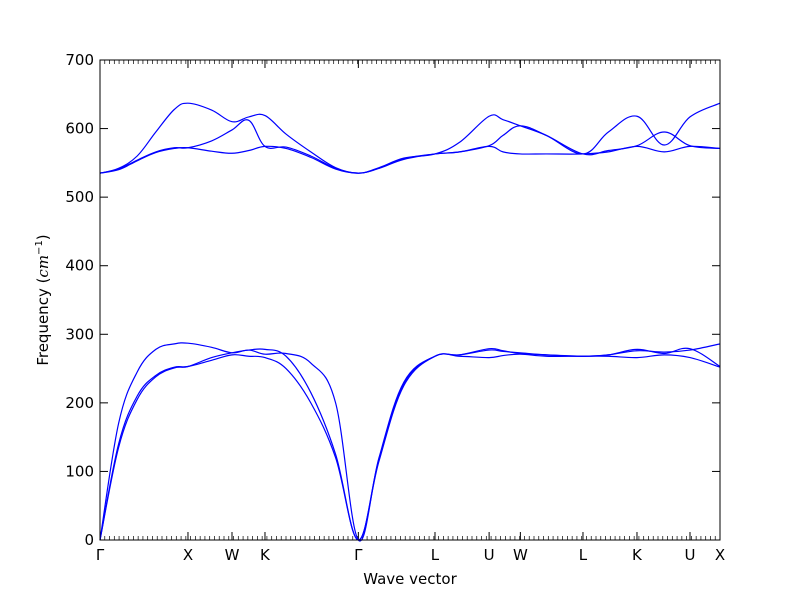 Image resolution: width=800 pixels, height=600 pixels. Describe the element at coordinates (79, 334) in the screenshot. I see `y-tick-label: 300` at that location.